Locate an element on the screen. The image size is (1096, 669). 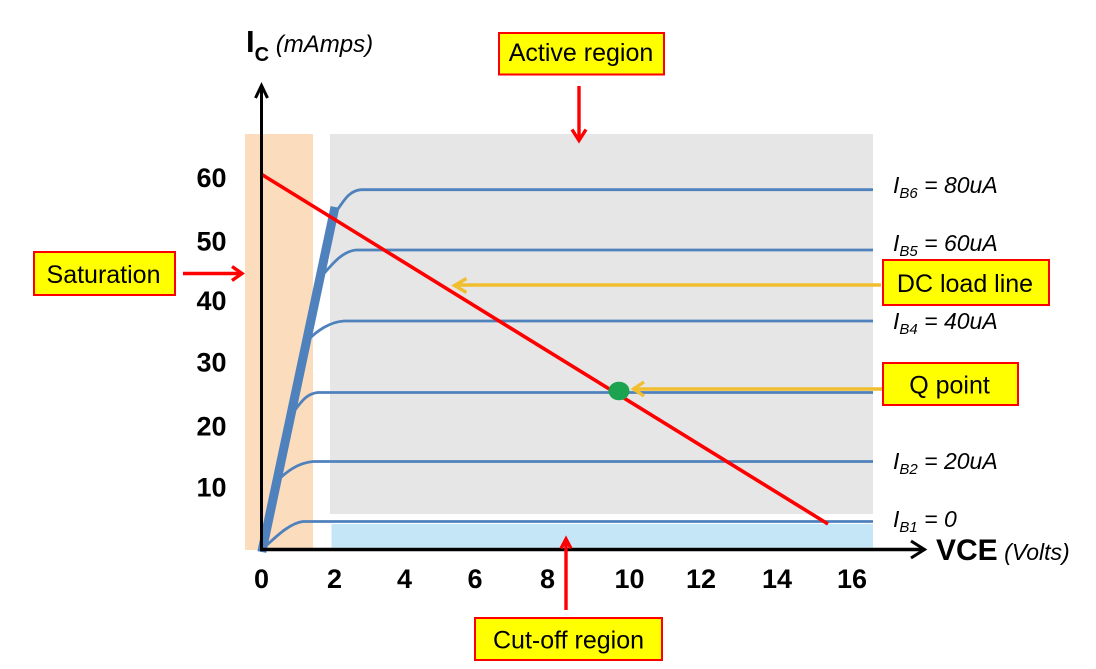
svg-text: 8 is located at coordinates (547, 579).